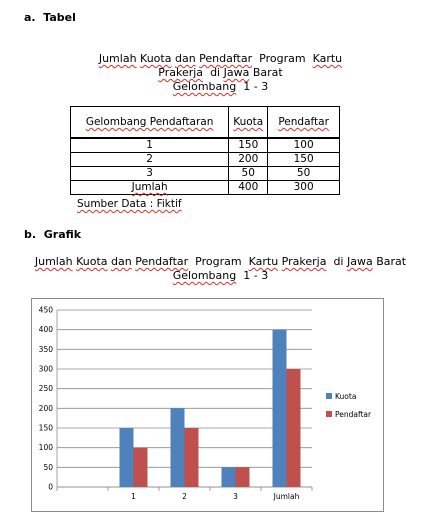 This screenshot has height=528, width=441. Describe the element at coordinates (184, 496) in the screenshot. I see `x-tick-label: 2` at that location.